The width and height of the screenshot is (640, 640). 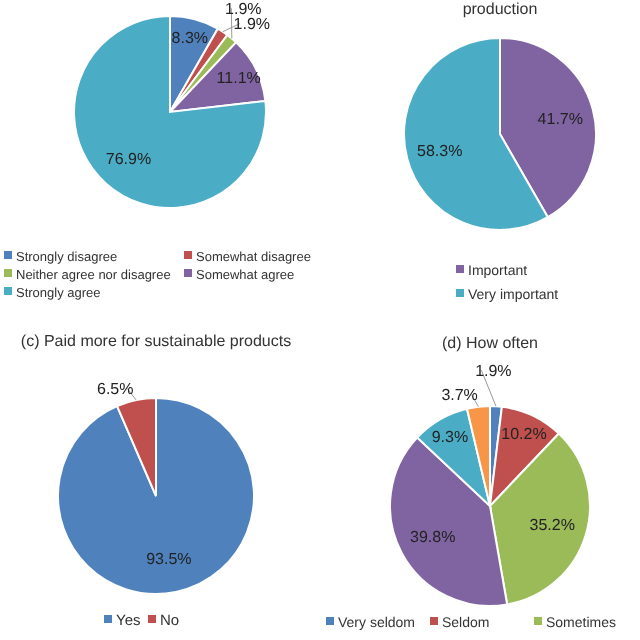 I want to click on data-label: 35.2%, so click(x=552, y=525).